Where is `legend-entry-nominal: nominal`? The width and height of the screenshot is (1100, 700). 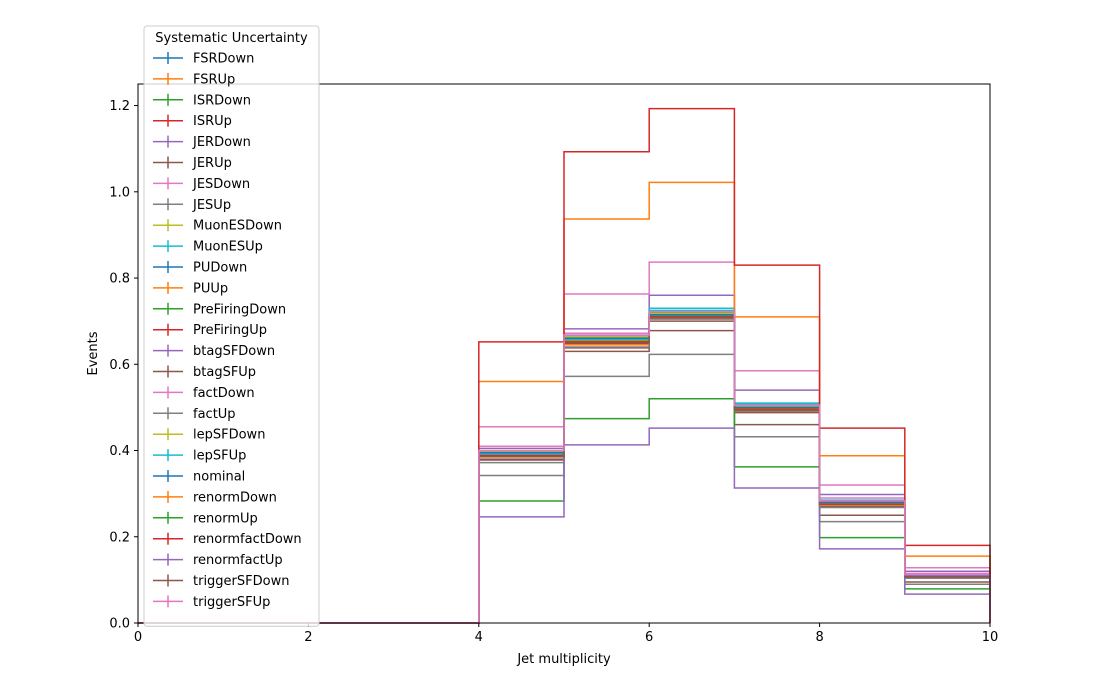 legend-entry-nominal: nominal is located at coordinates (199, 477).